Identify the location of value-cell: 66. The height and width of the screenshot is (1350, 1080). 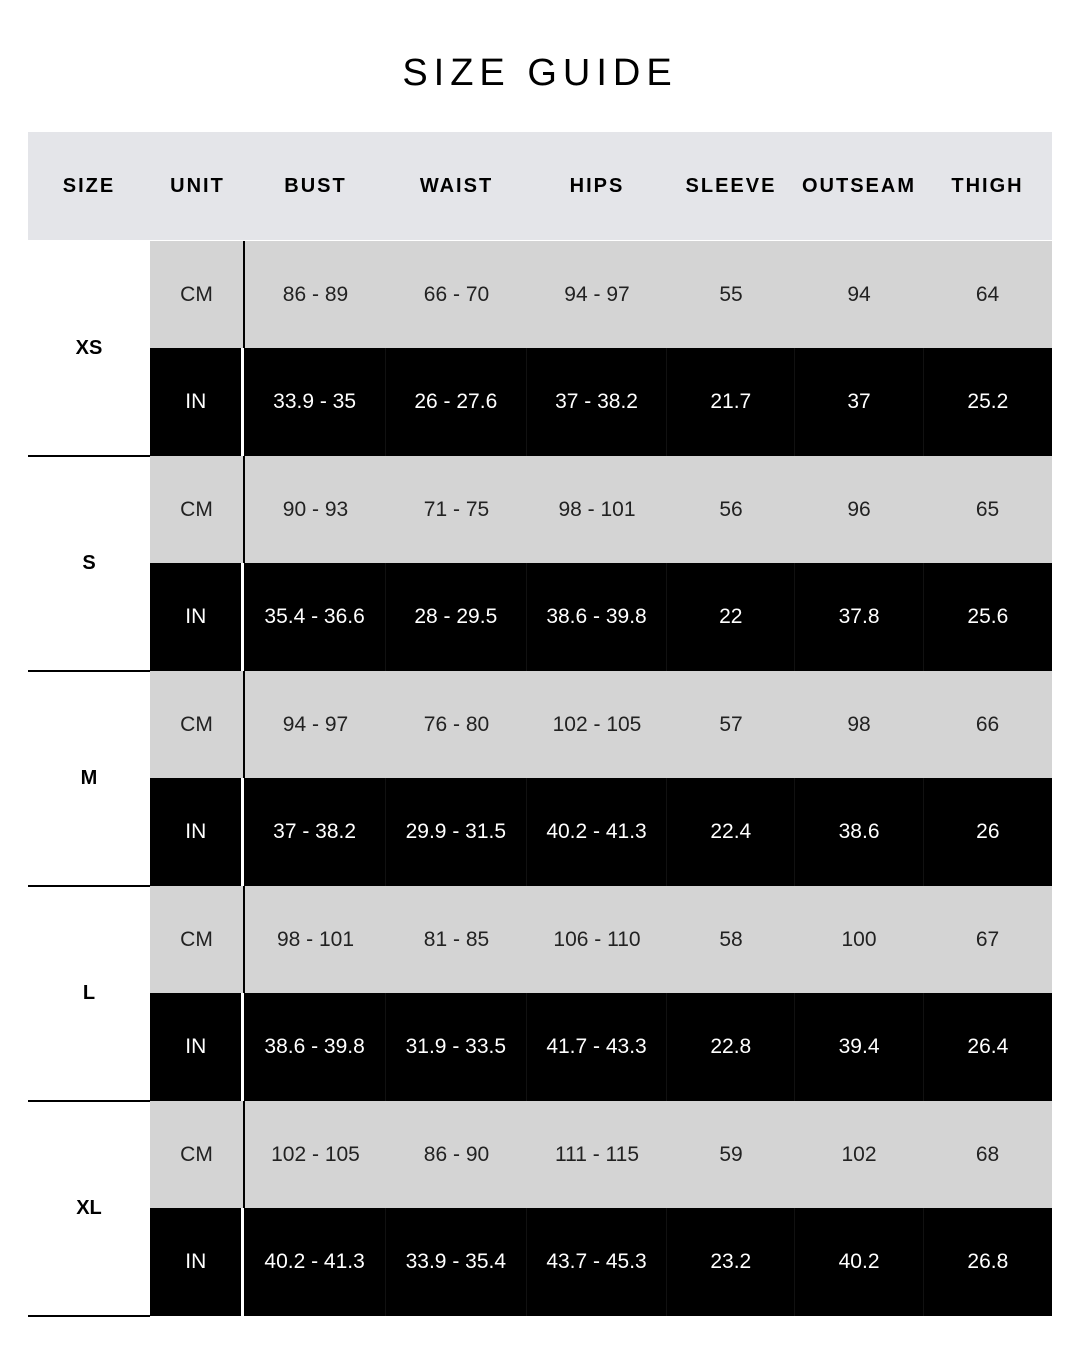
(987, 724).